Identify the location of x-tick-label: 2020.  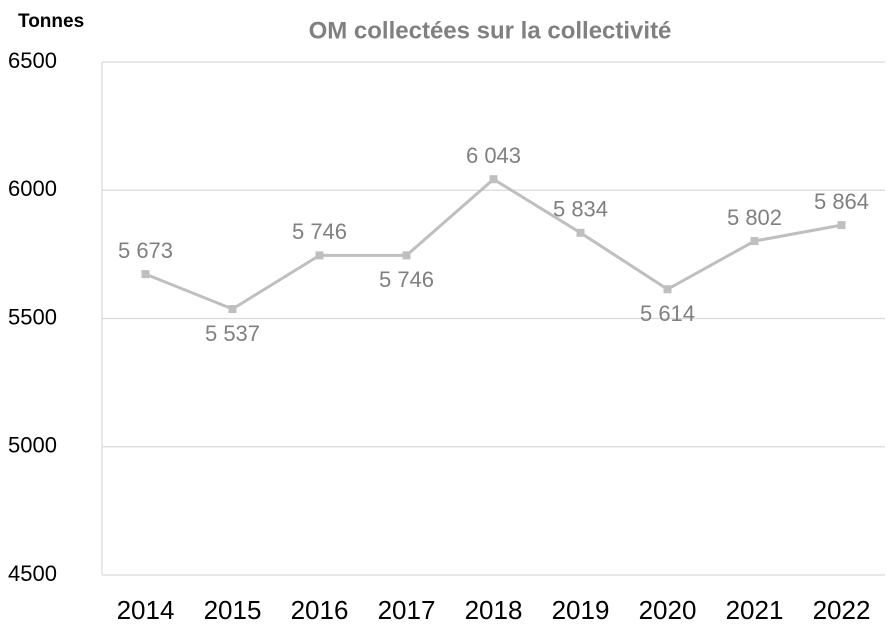
(668, 610).